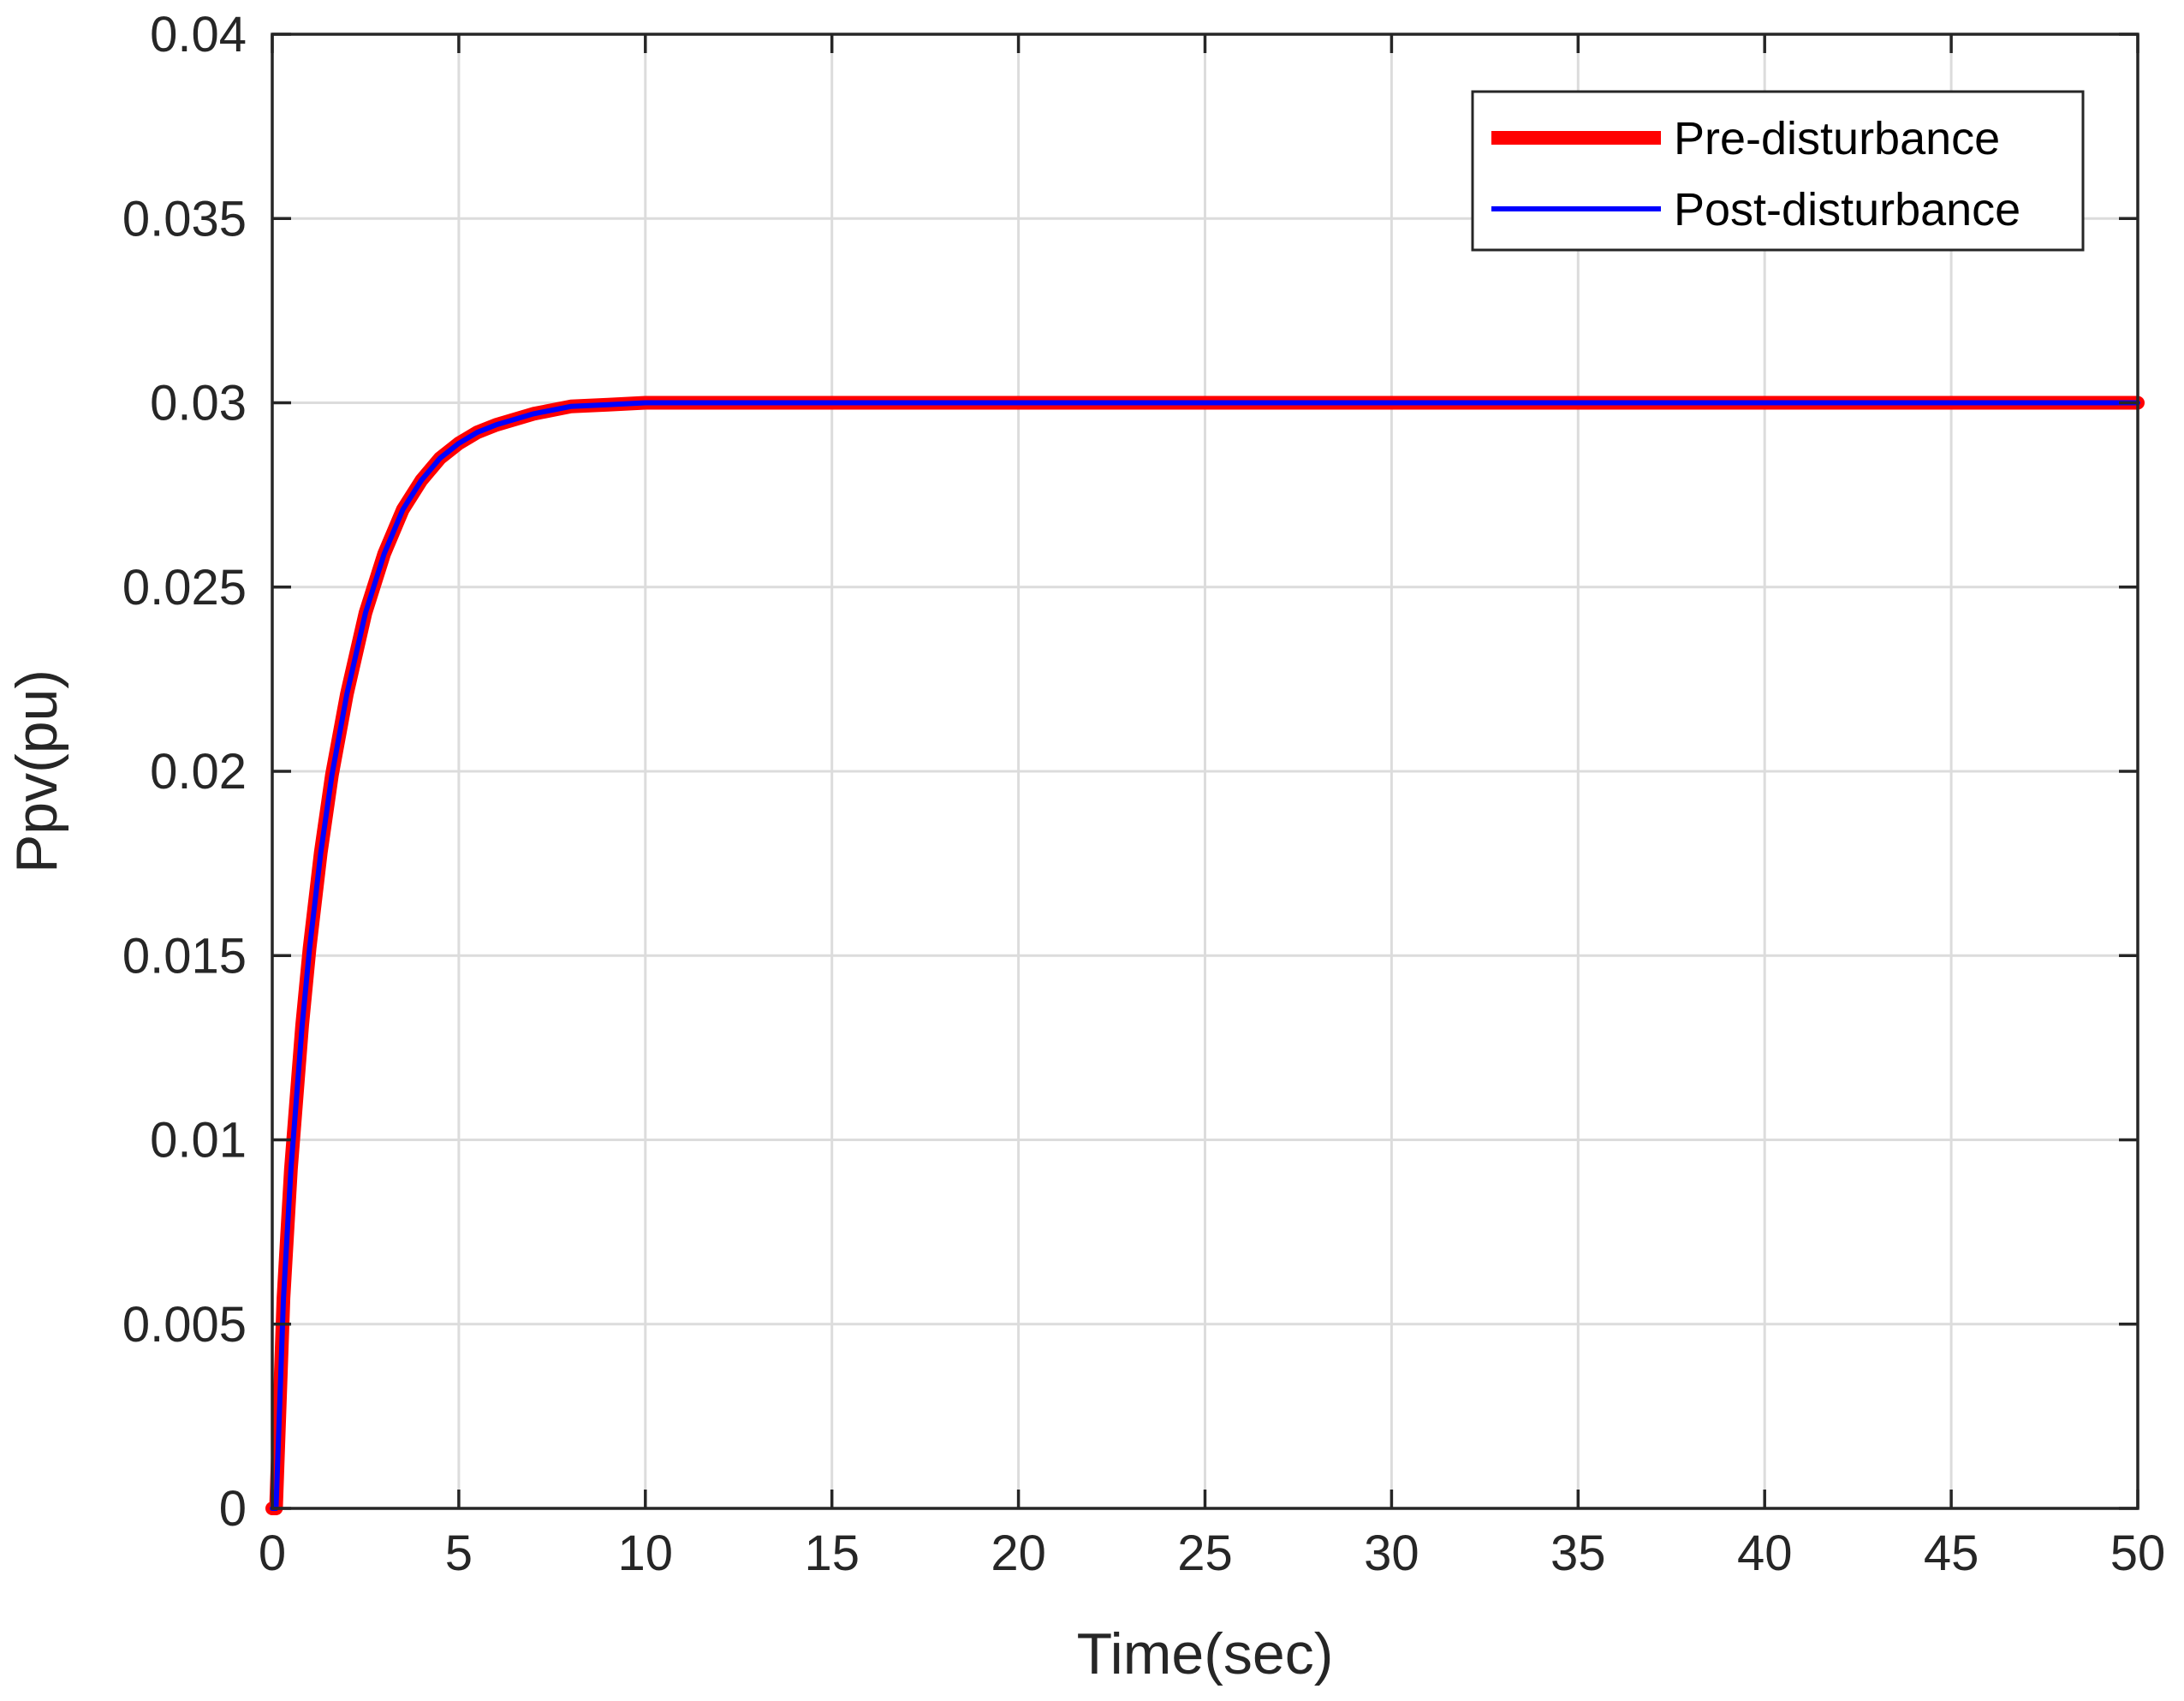  Describe the element at coordinates (199, 772) in the screenshot. I see `y-tick-label: 0.02` at that location.